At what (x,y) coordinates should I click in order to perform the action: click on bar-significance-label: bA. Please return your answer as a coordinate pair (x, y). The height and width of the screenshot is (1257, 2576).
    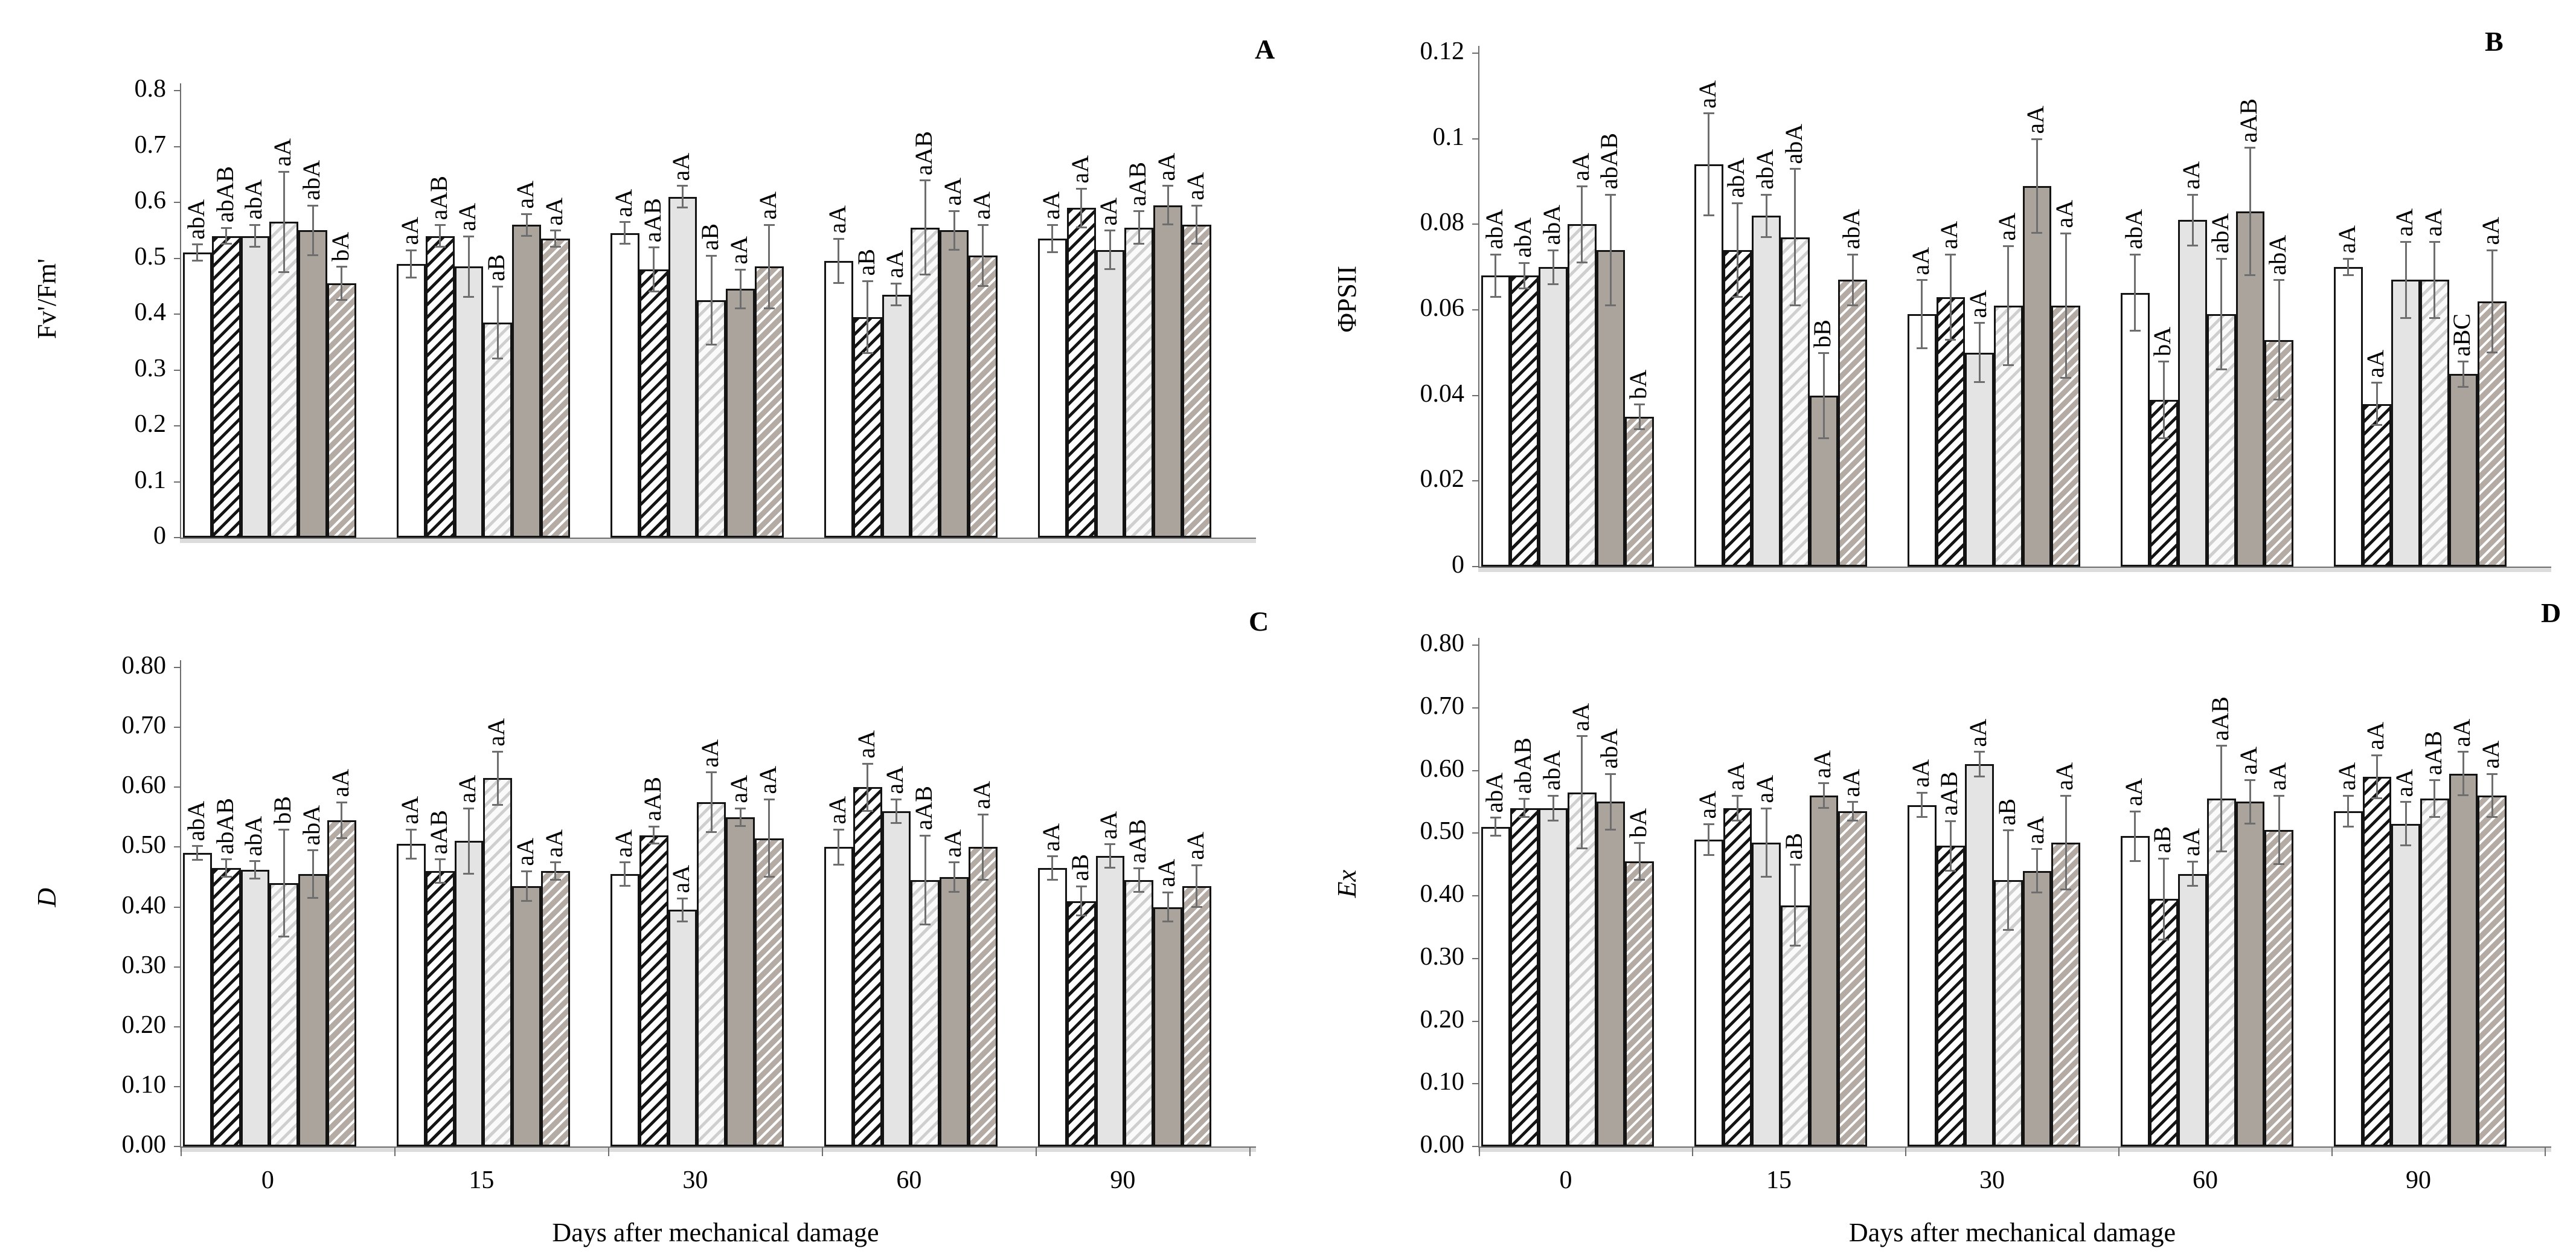
    Looking at the image, I should click on (340, 247).